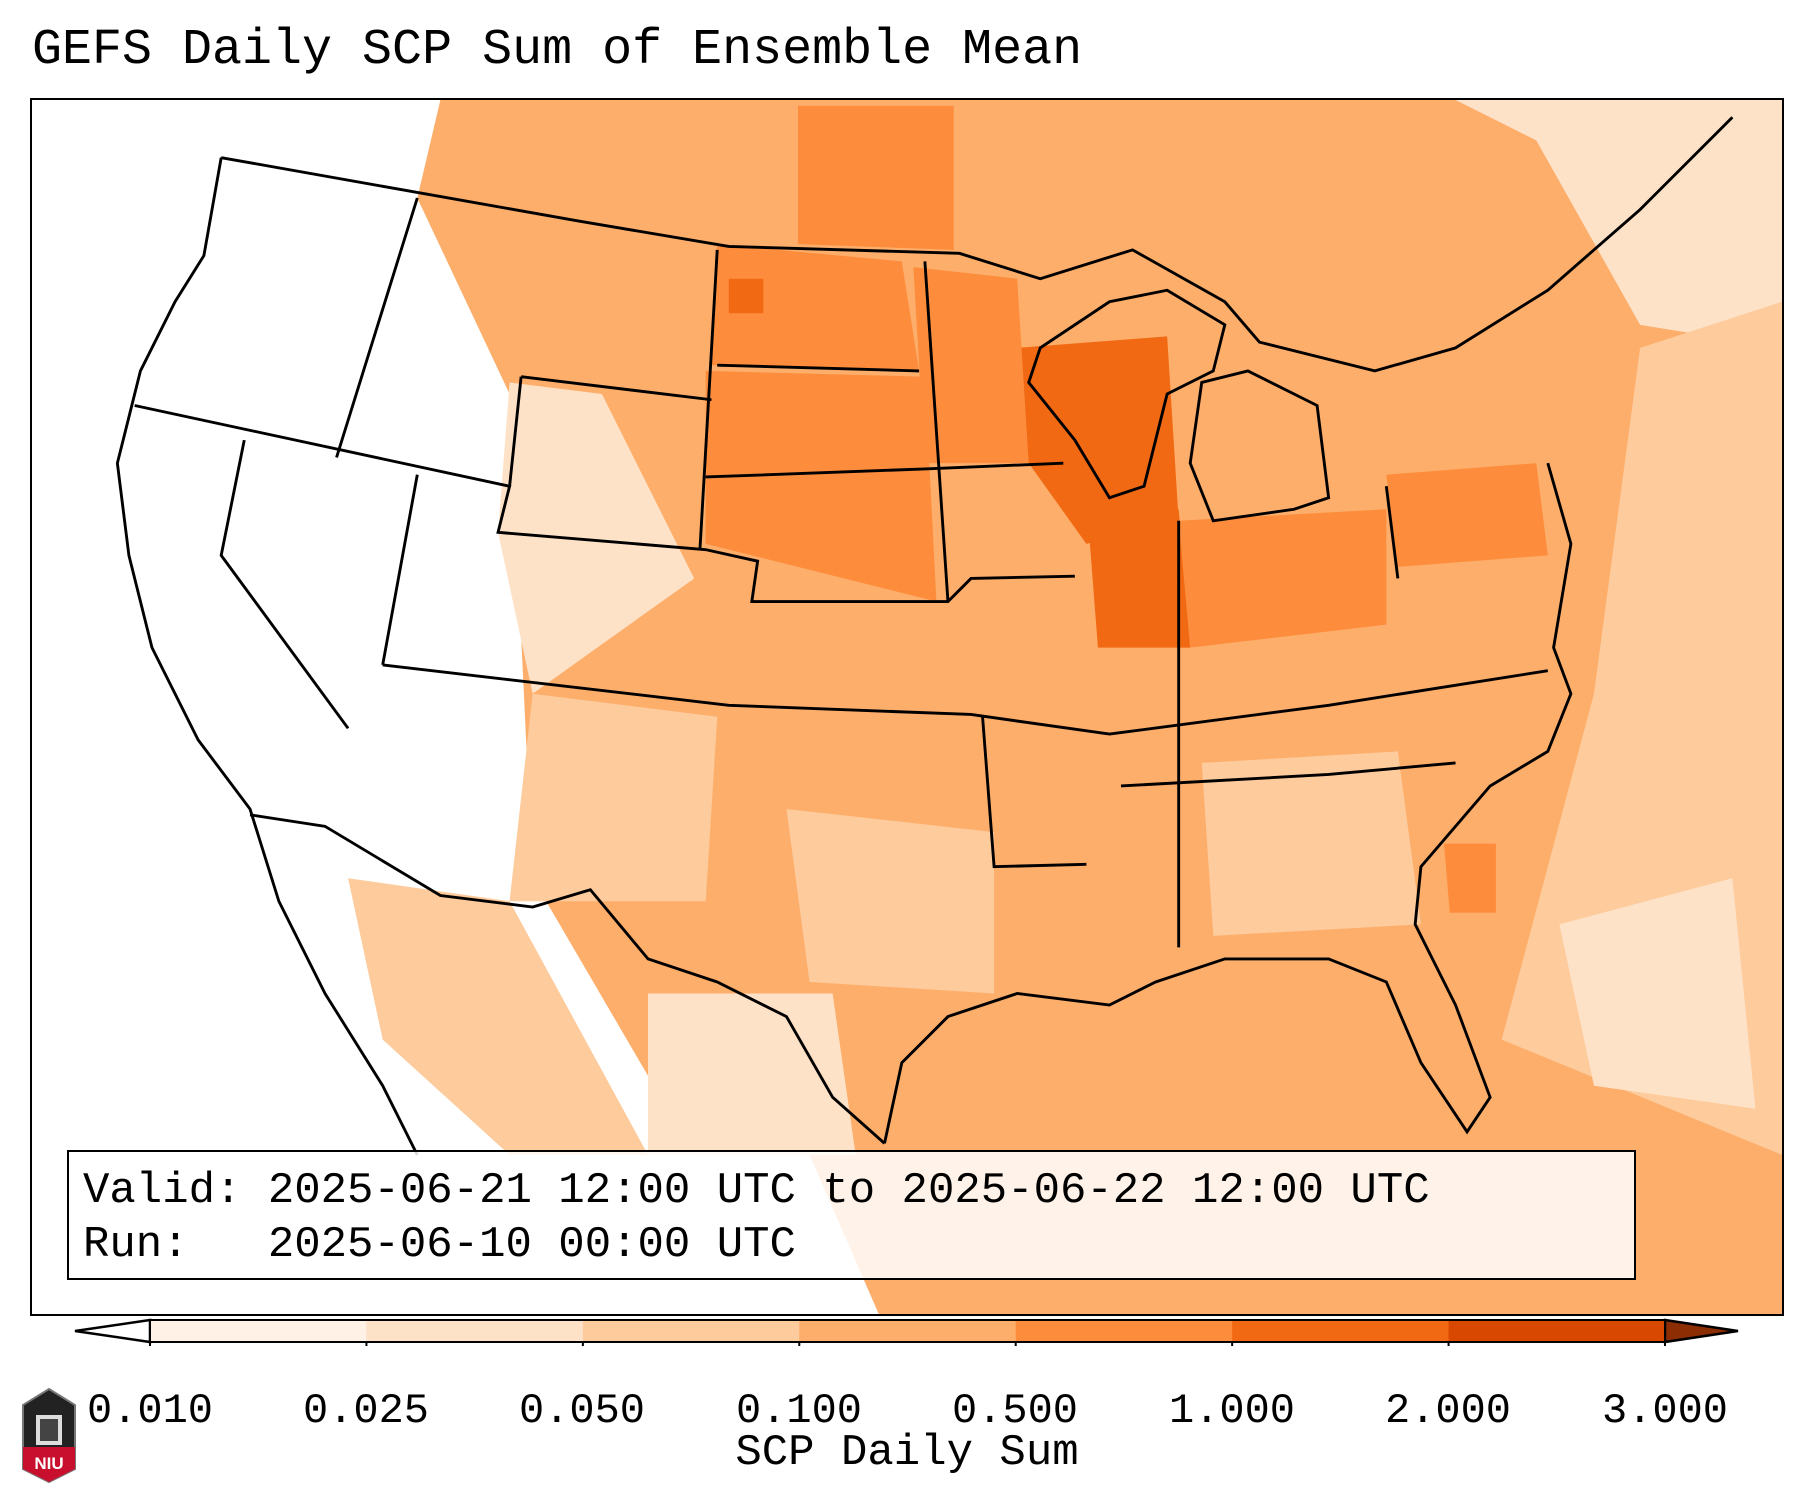  What do you see at coordinates (366, 1411) in the screenshot?
I see `colorbar-tick: 0.025` at bounding box center [366, 1411].